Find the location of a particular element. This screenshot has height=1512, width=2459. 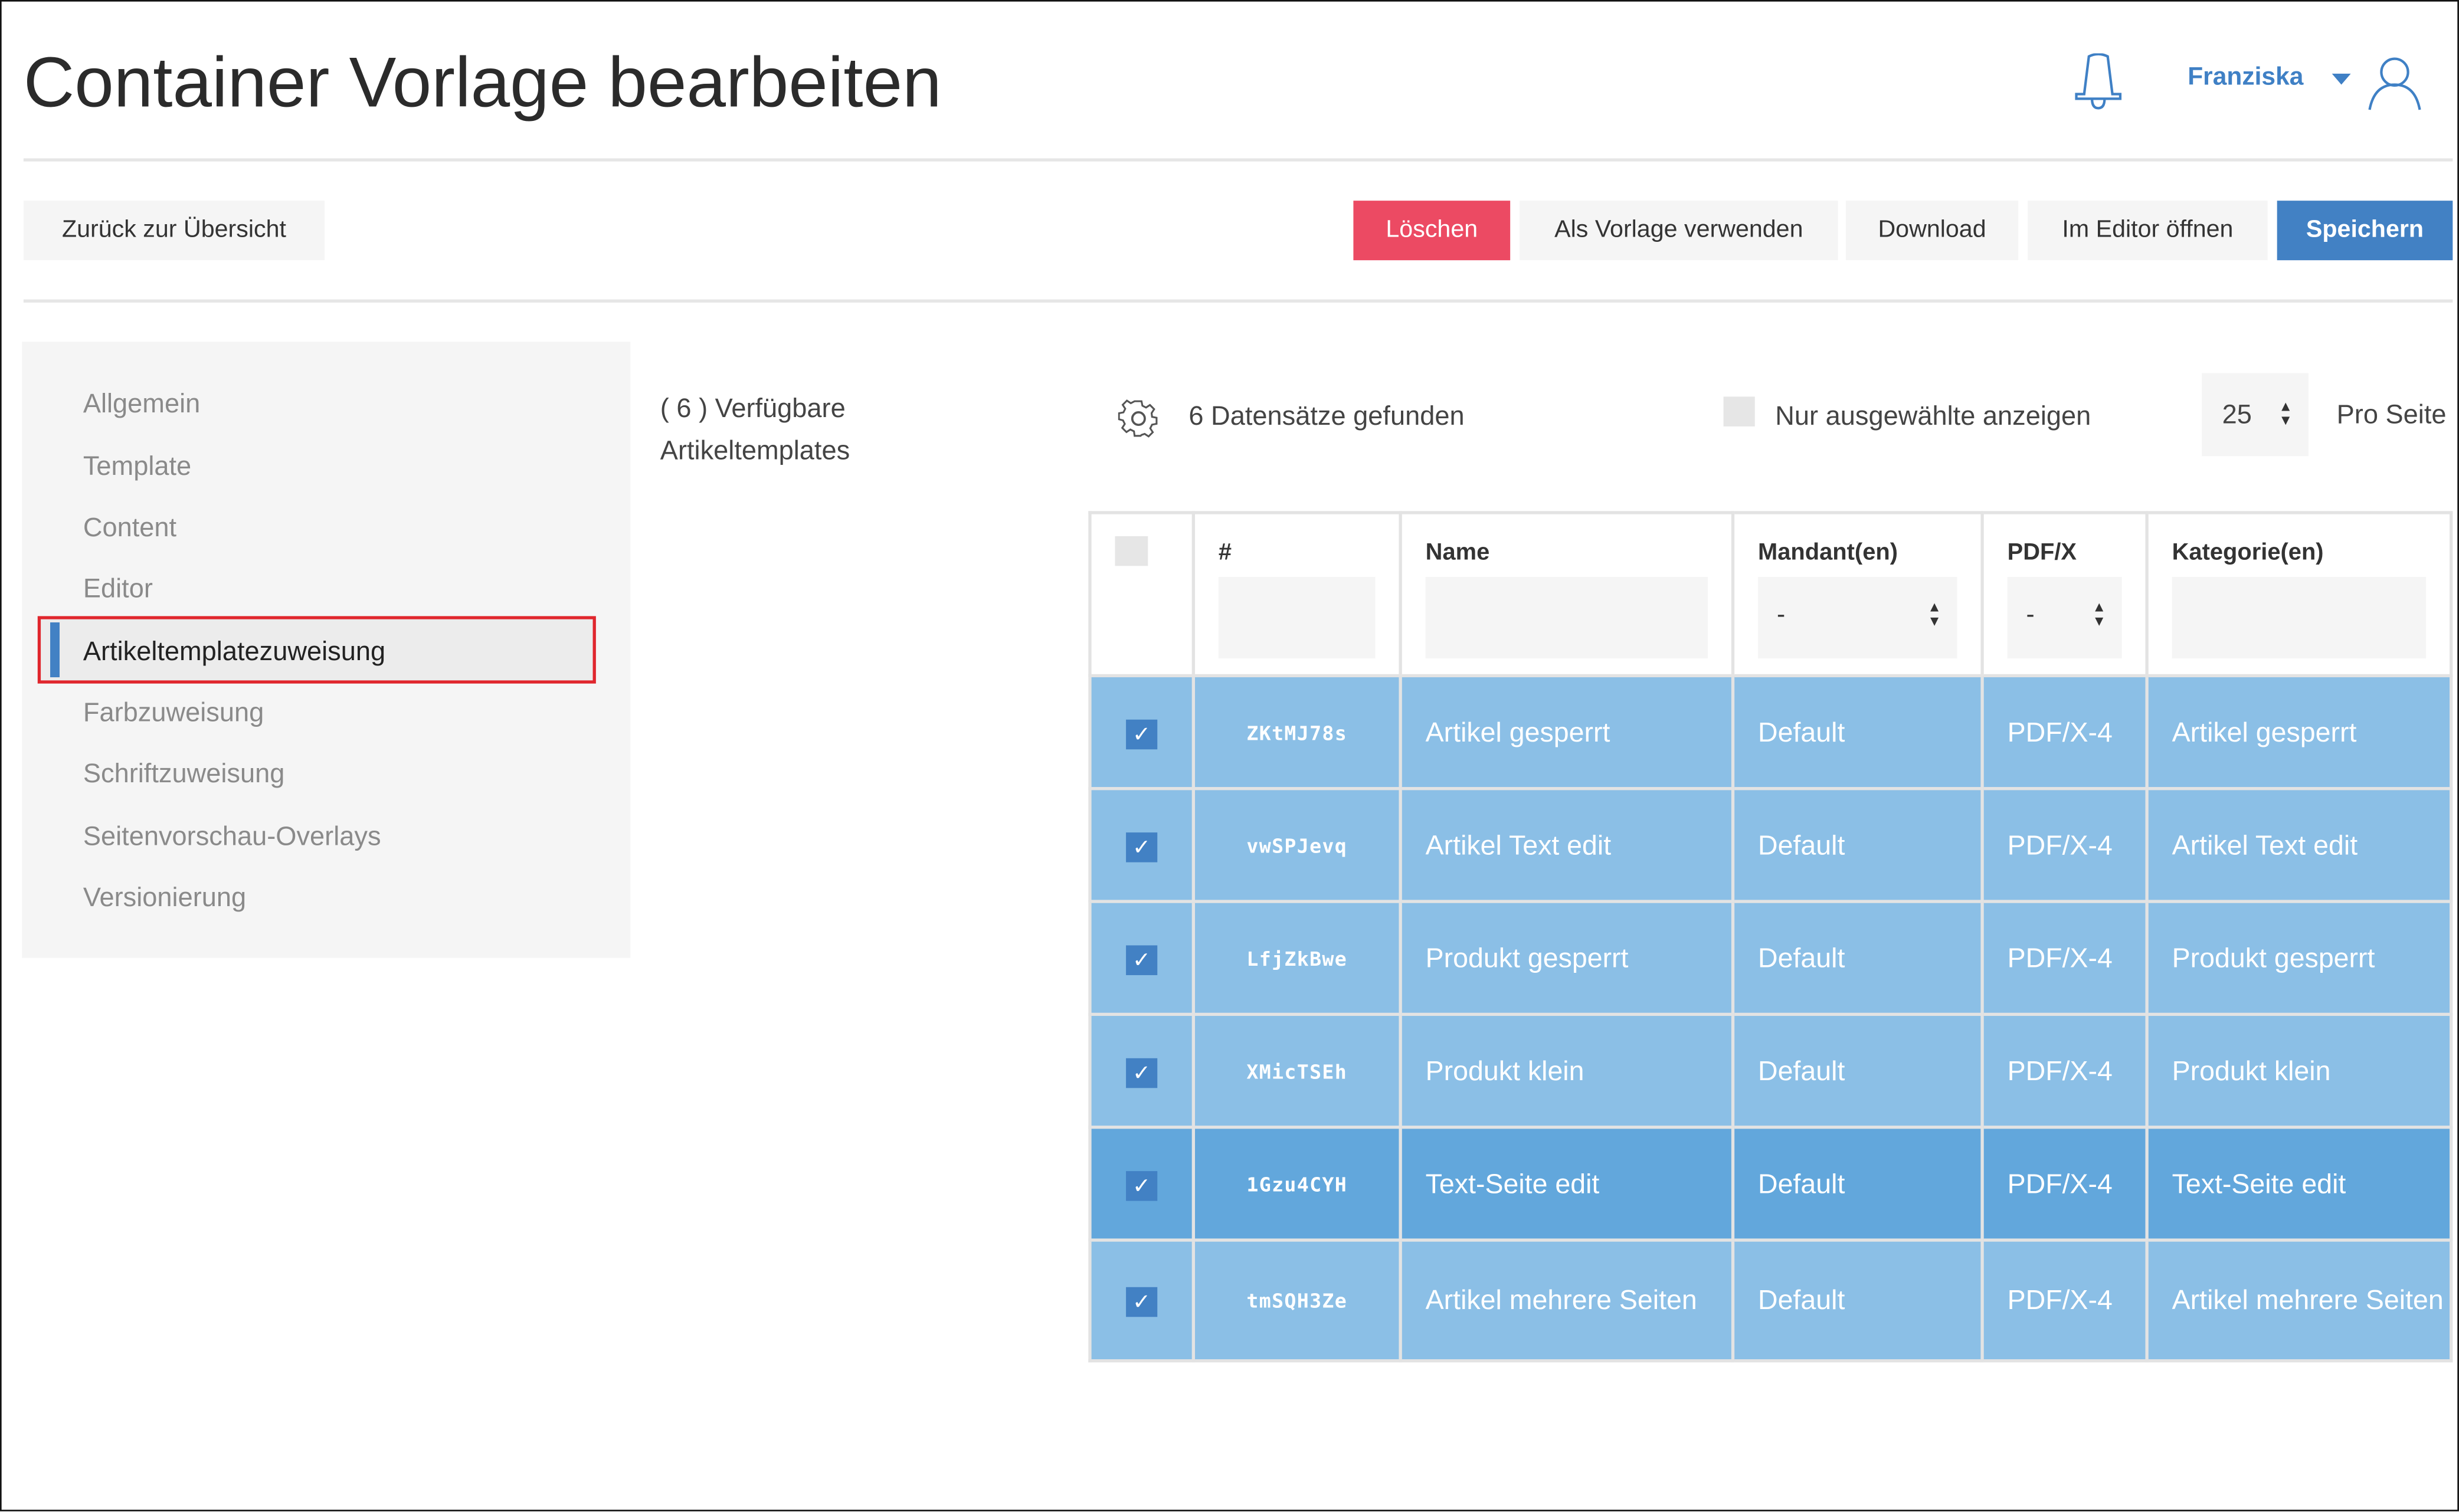

column-mandant: Mandant(en) - ▲ ▼ is located at coordinates (1857, 594).